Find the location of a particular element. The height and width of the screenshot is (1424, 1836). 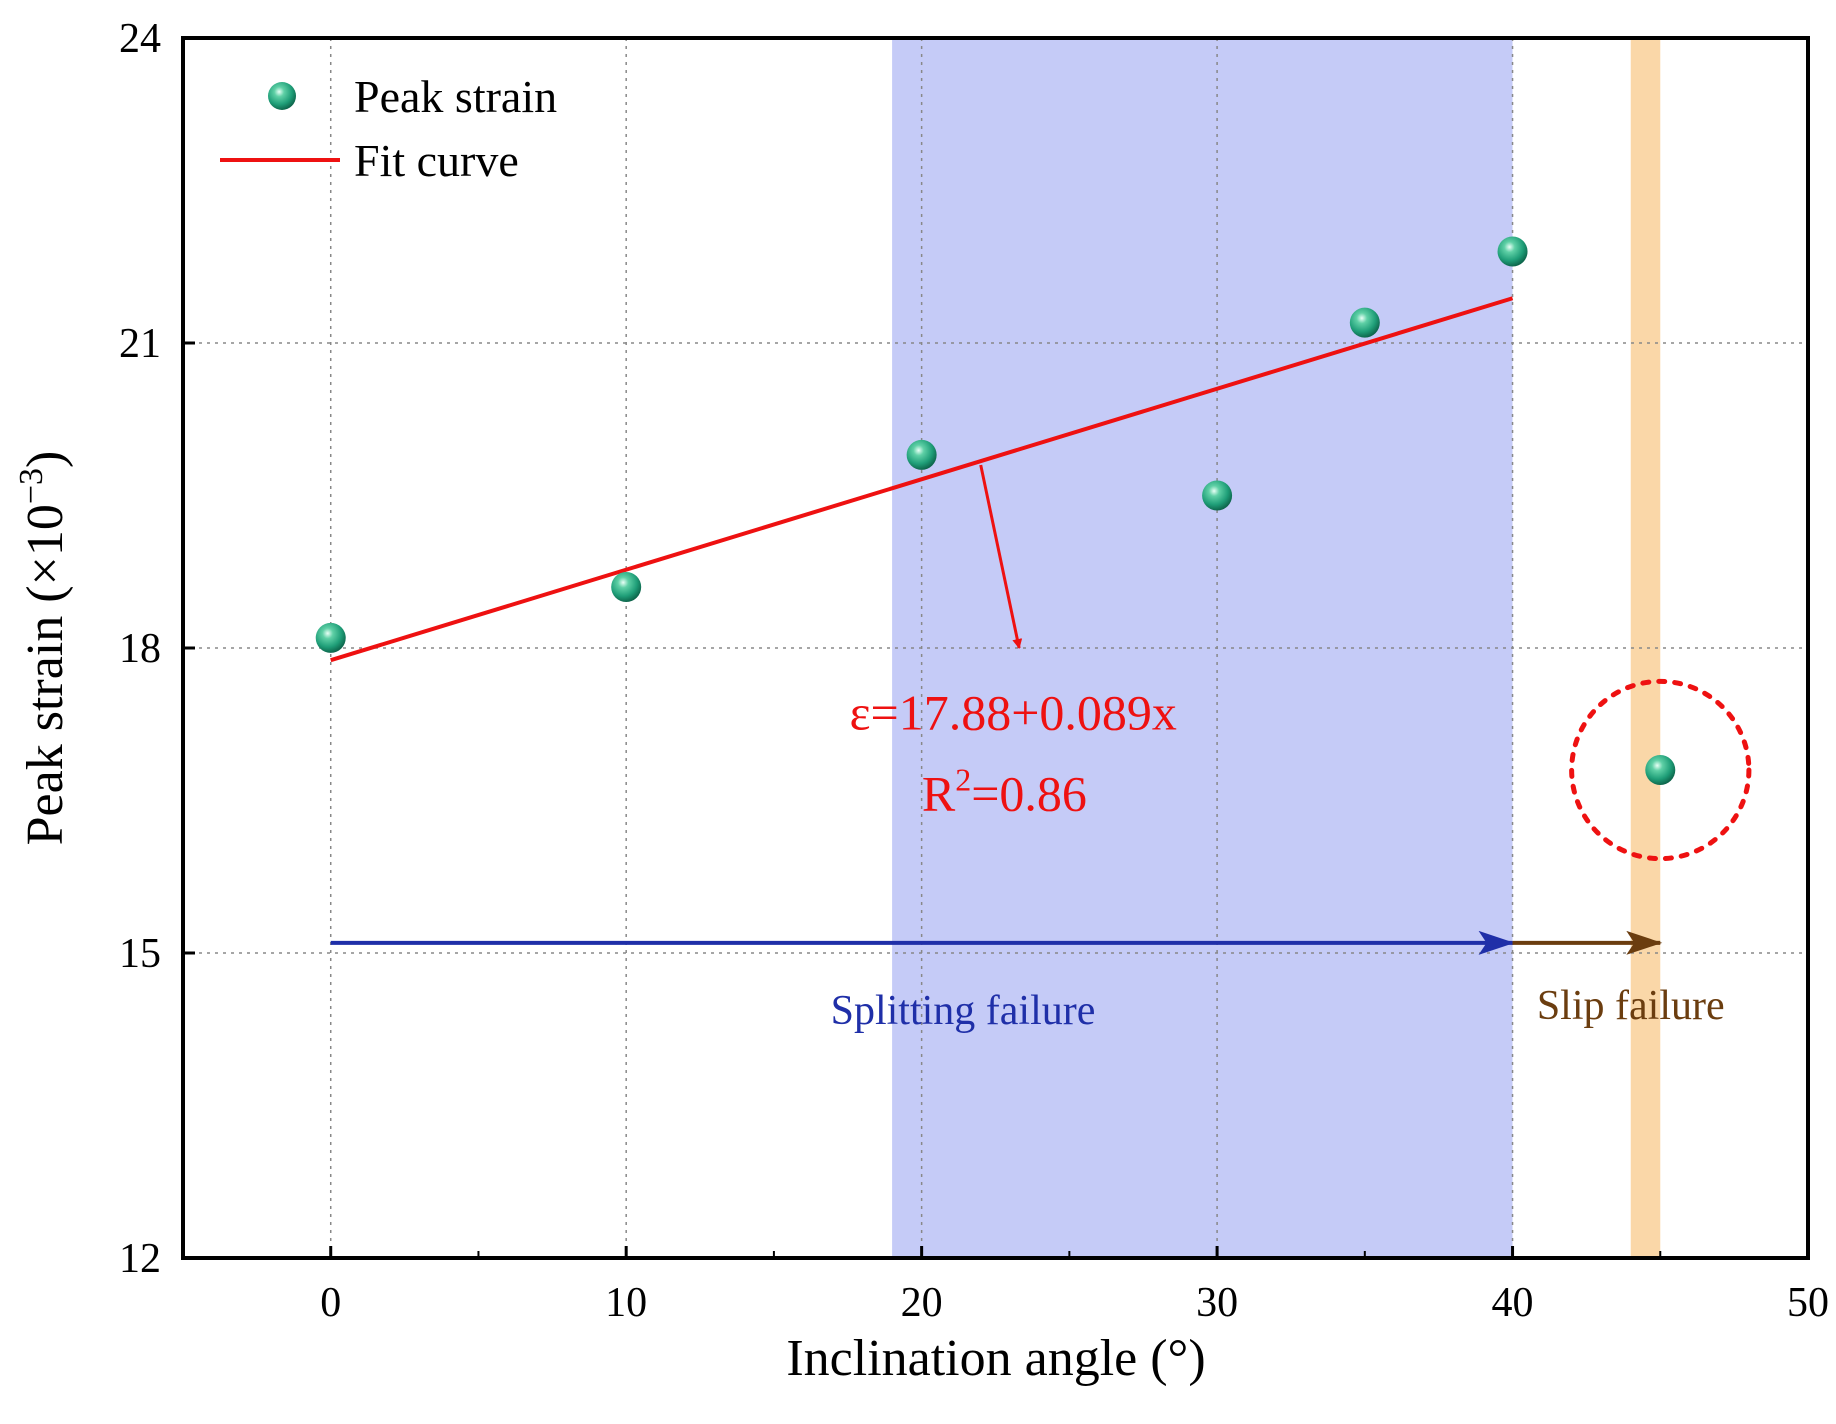

x-tick-label-10: 10 is located at coordinates (626, 1303).